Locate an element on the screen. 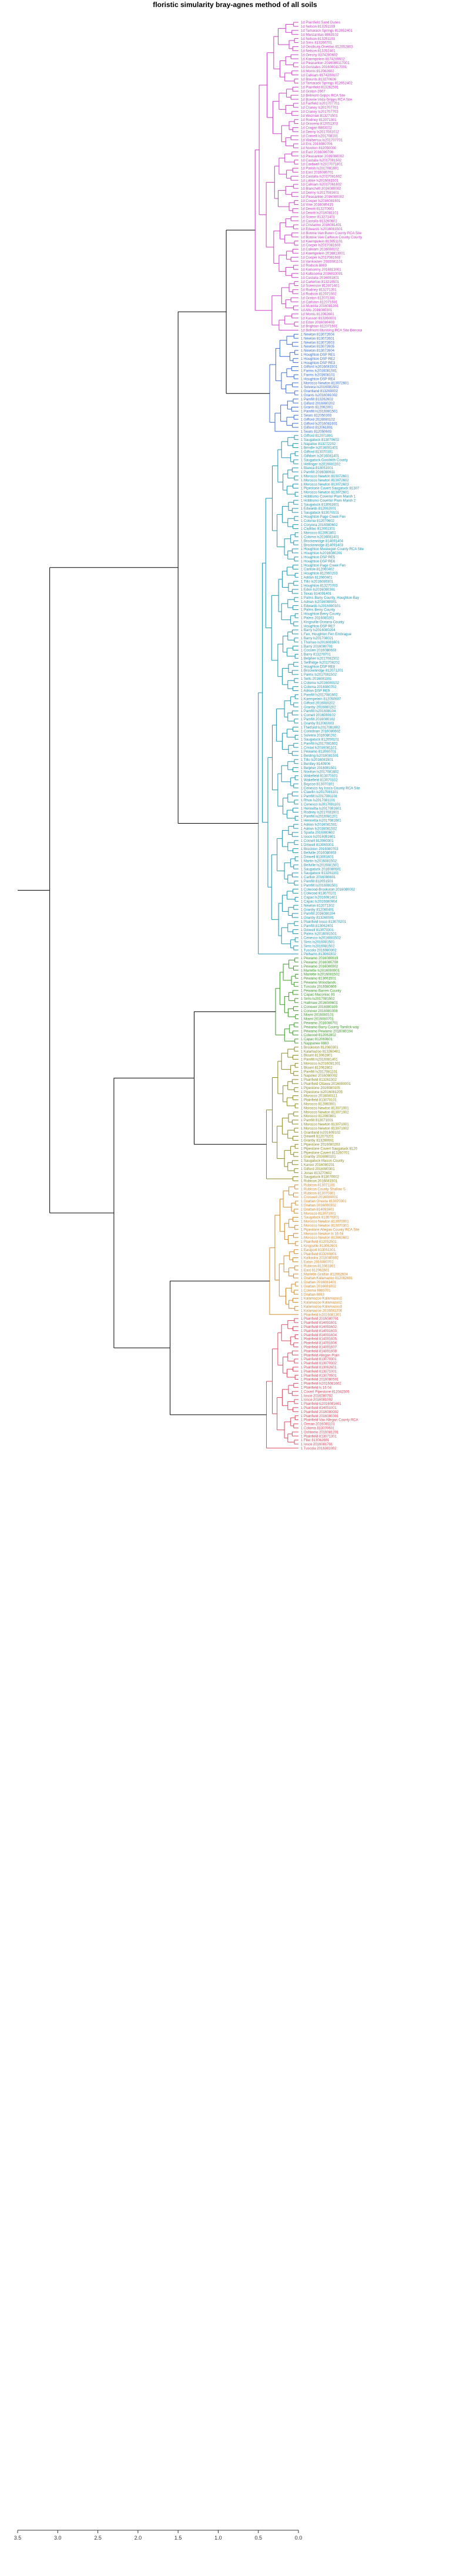  leaf-label: 1 Hennetta ls2017081601 is located at coordinates (321, 809).